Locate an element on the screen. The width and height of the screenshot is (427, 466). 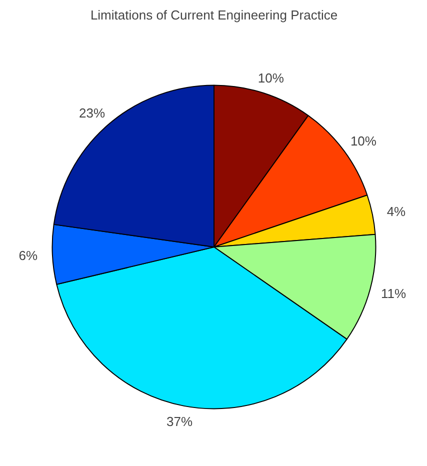
data-label: 37% is located at coordinates (179, 422).